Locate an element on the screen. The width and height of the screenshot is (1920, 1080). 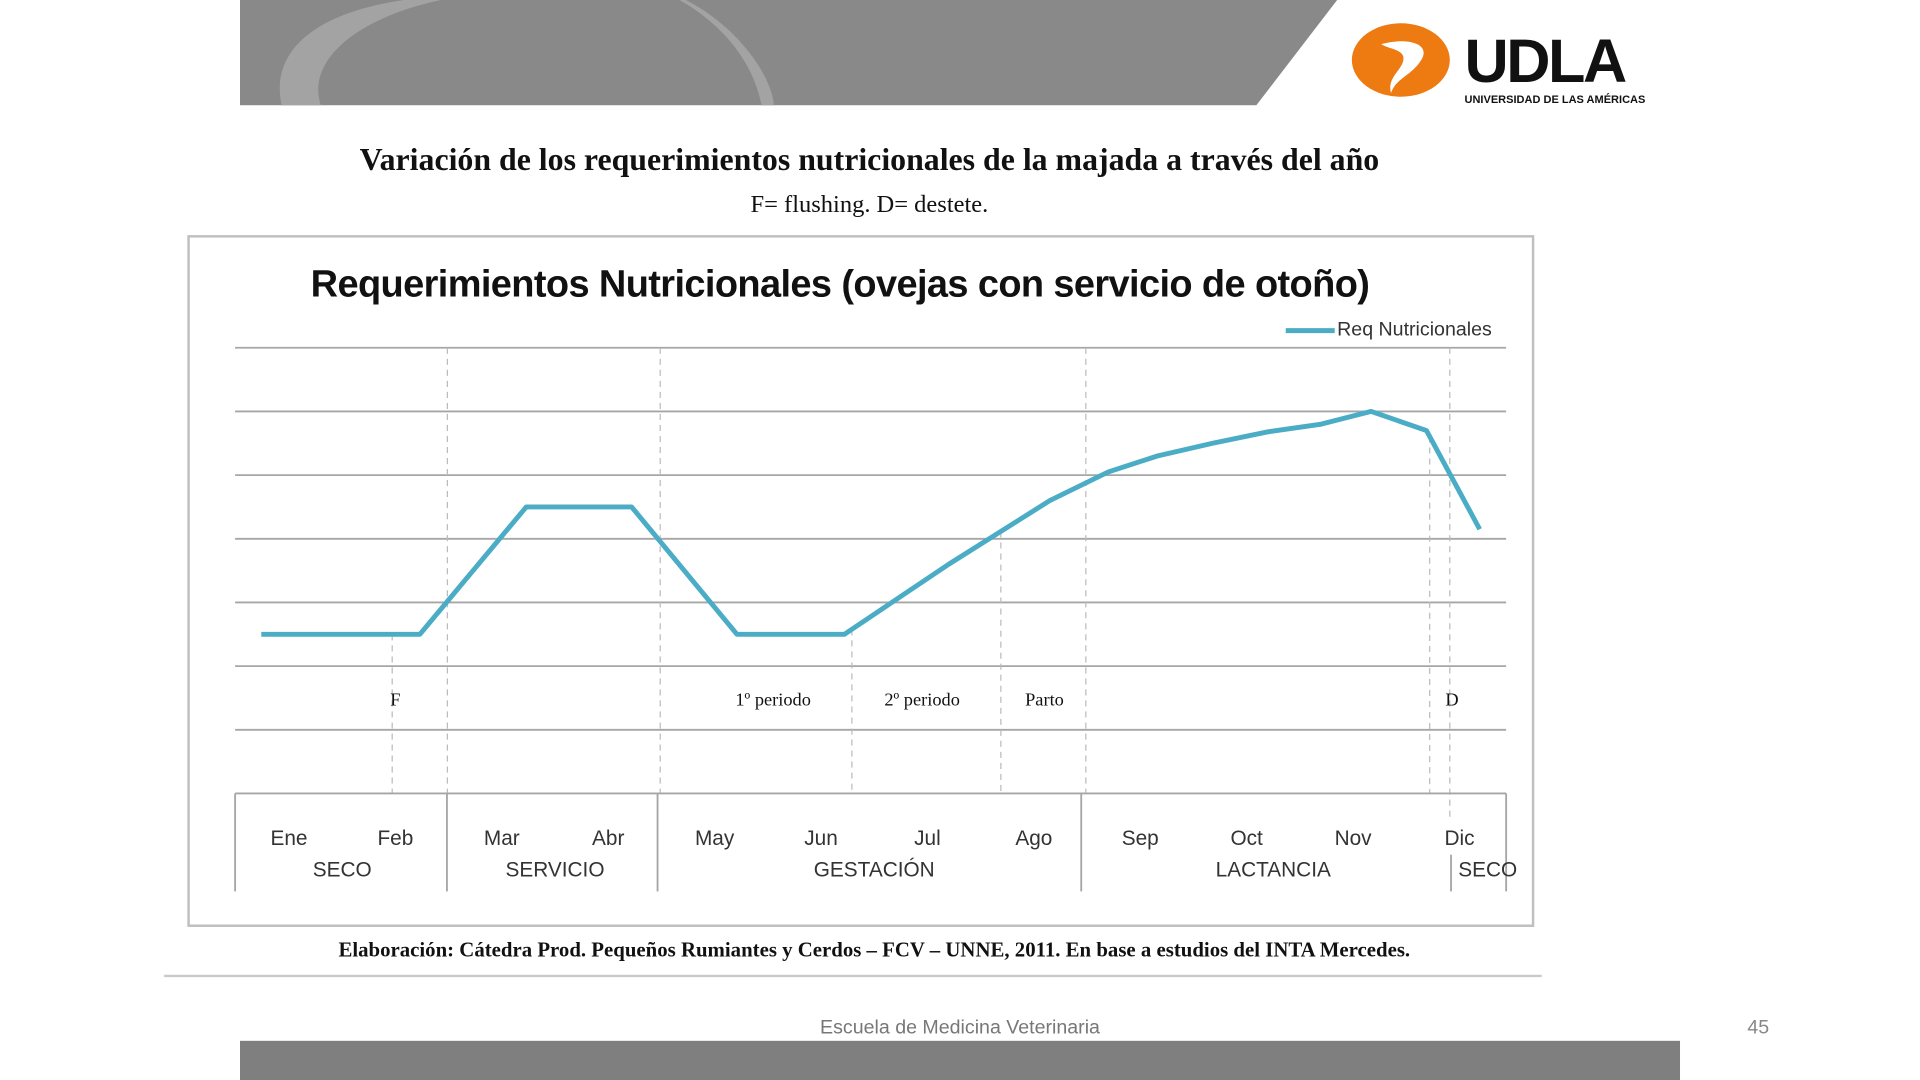
page-number: 45 is located at coordinates (1758, 1028).